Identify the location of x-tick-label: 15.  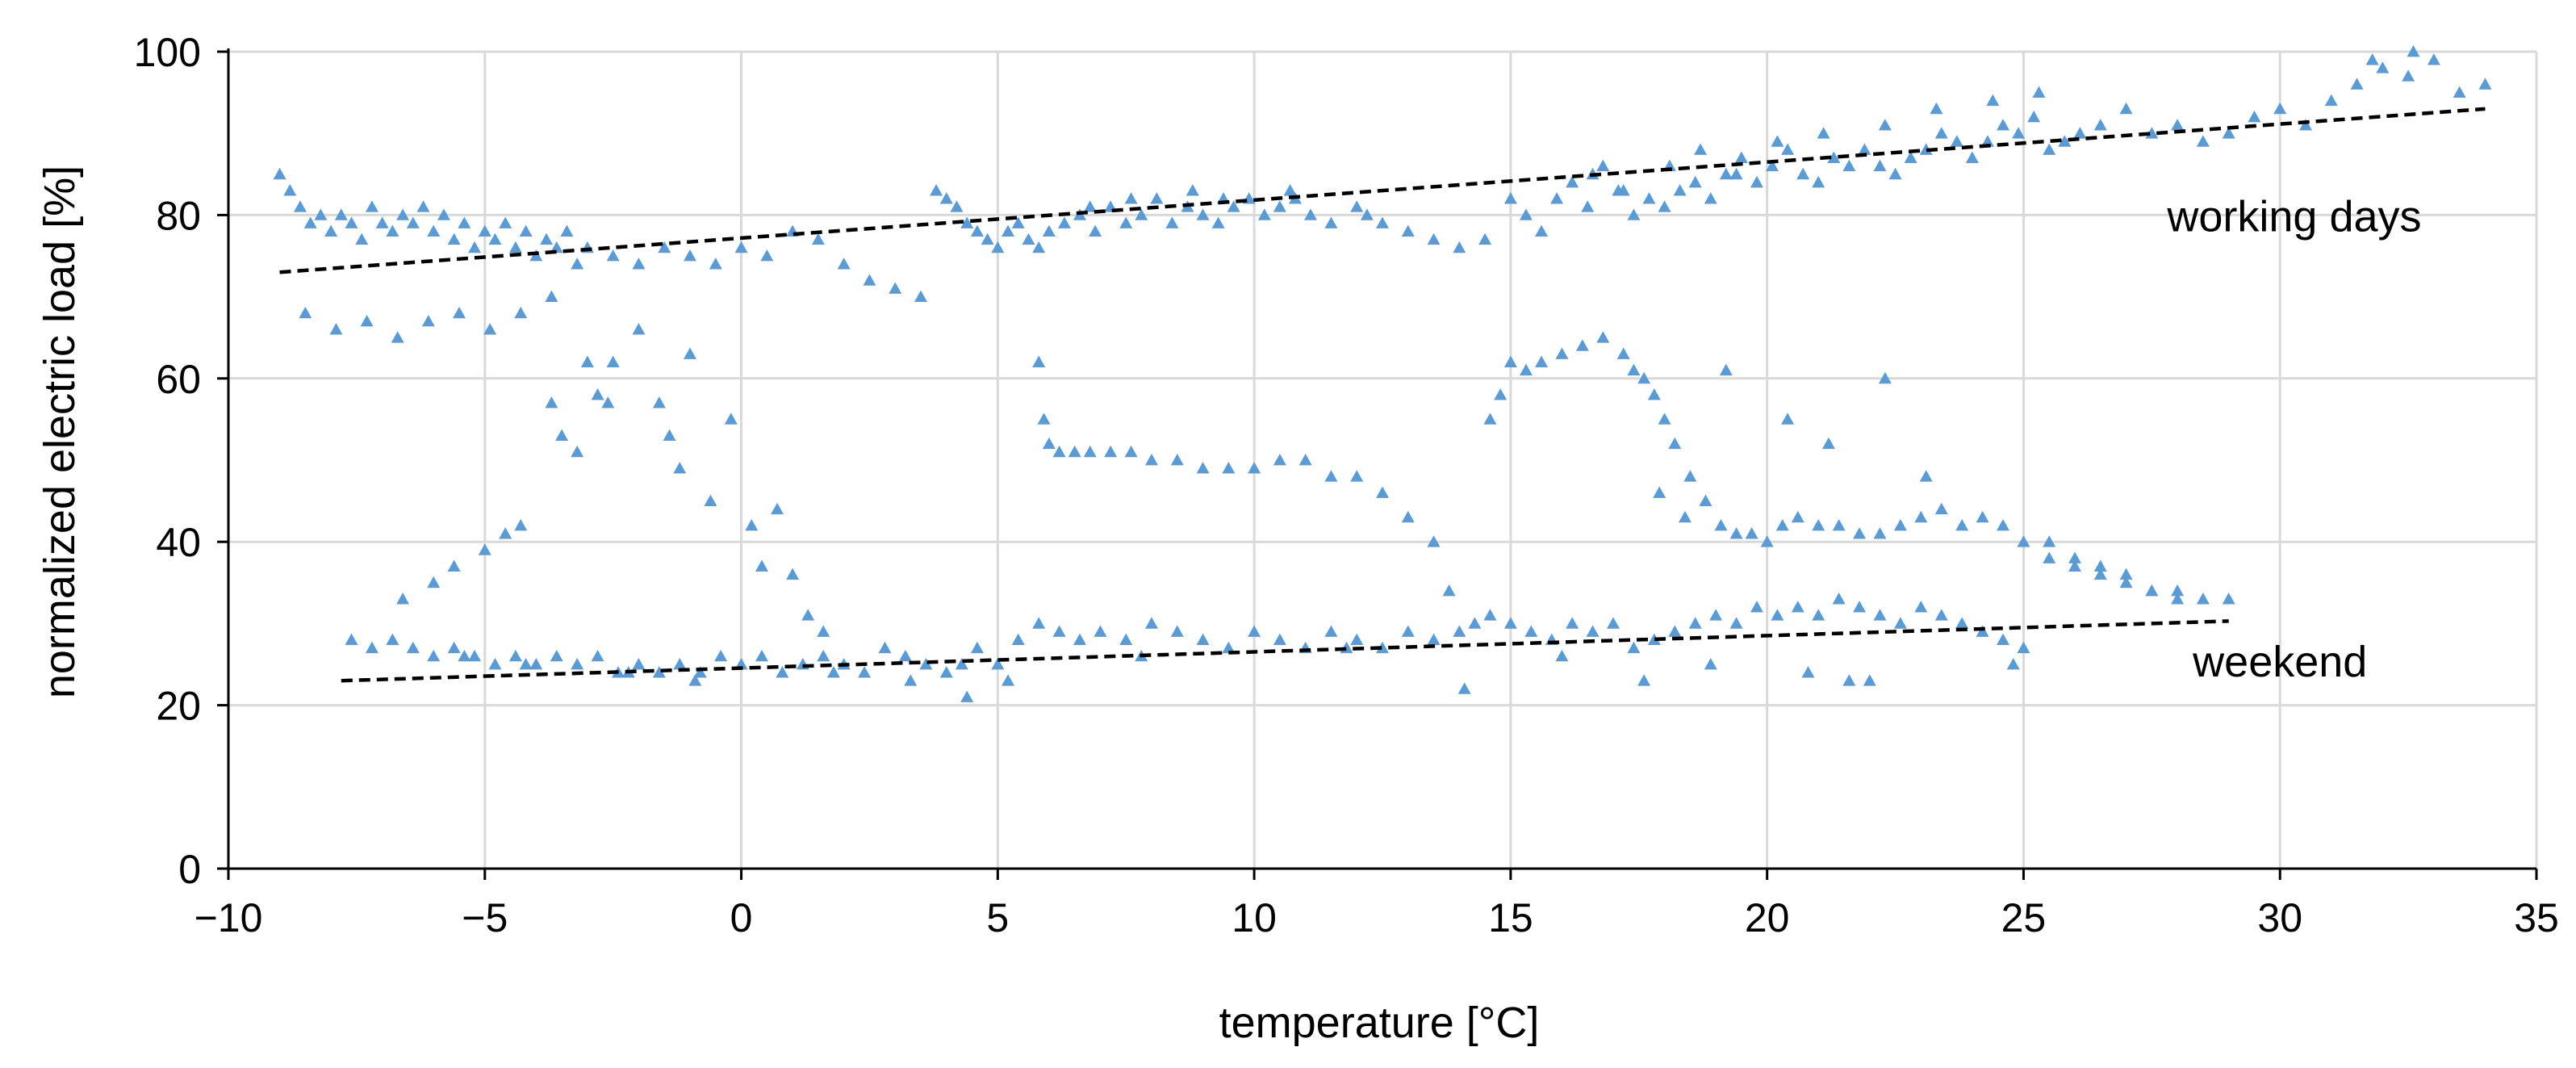
(1510, 917).